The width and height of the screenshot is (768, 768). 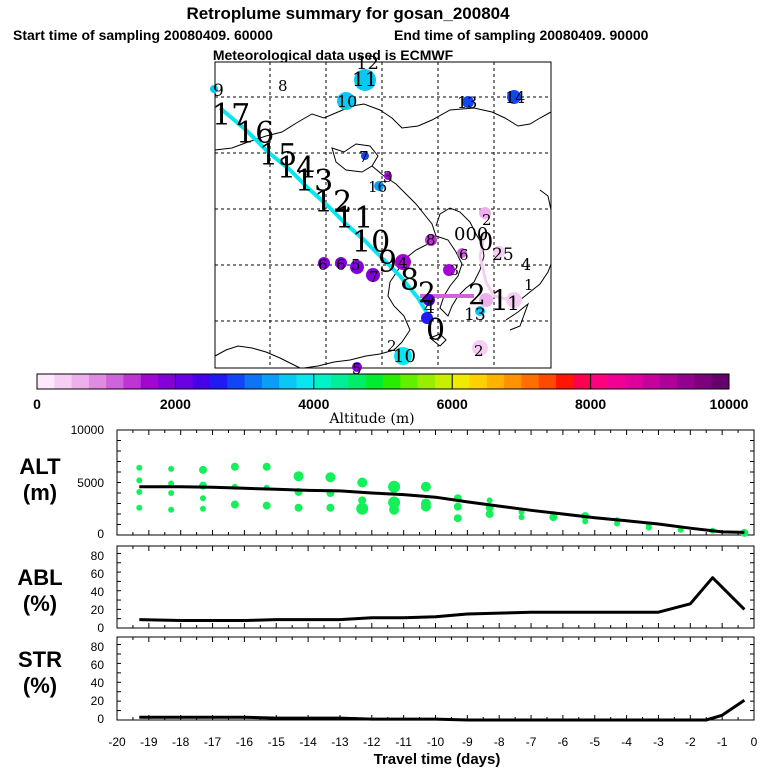 What do you see at coordinates (364, 157) in the screenshot?
I see `map-label: 7` at bounding box center [364, 157].